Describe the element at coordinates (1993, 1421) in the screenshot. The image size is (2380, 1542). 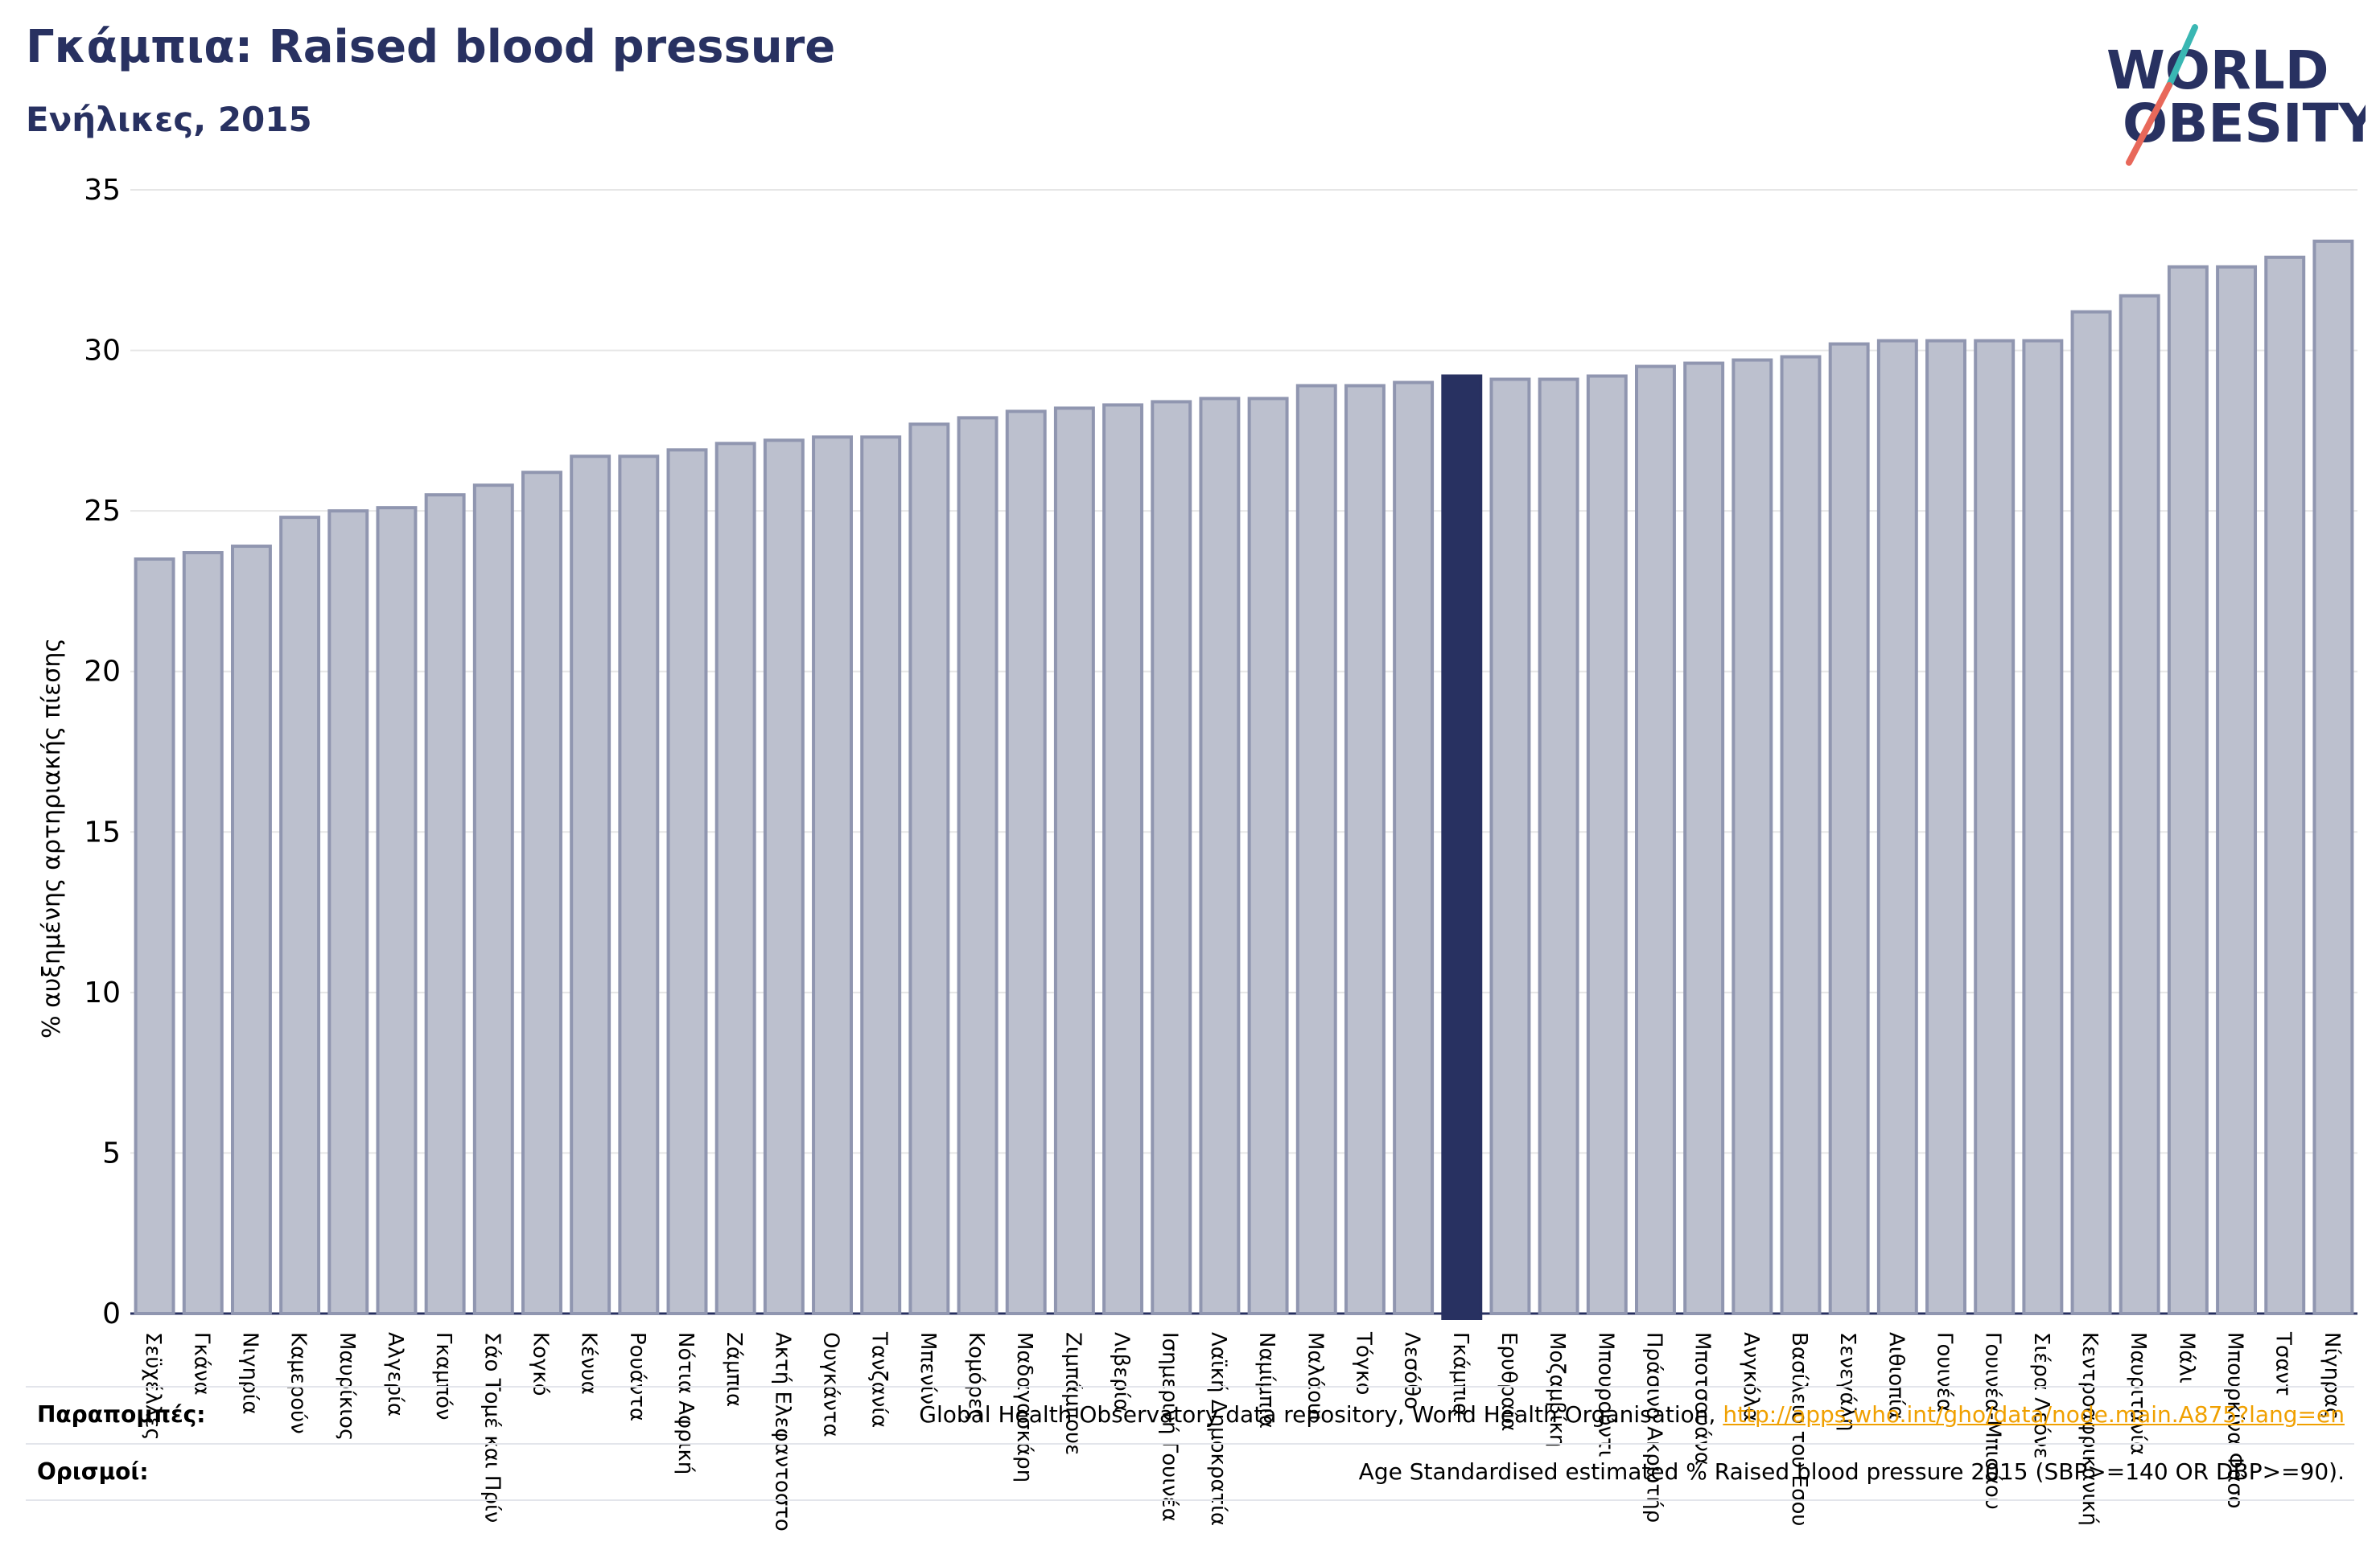
I see `x-tick-label: Γουινέα-Μπισάου` at that location.